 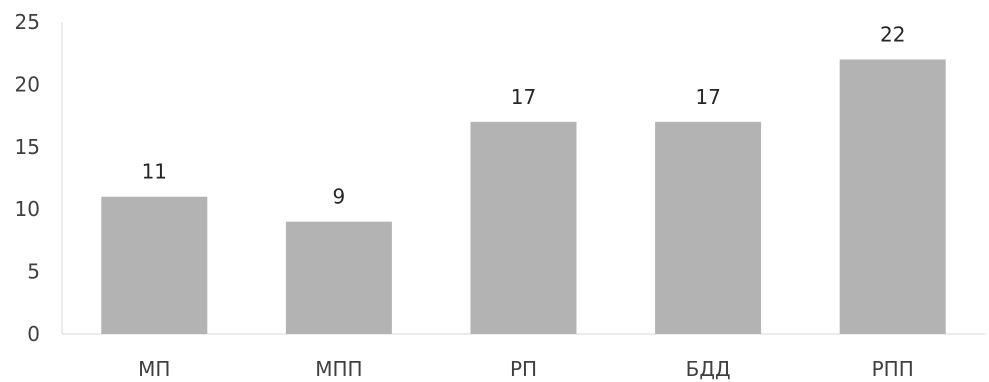 I want to click on category-labels: МП МПП РП БДД РПП, so click(x=526, y=369).